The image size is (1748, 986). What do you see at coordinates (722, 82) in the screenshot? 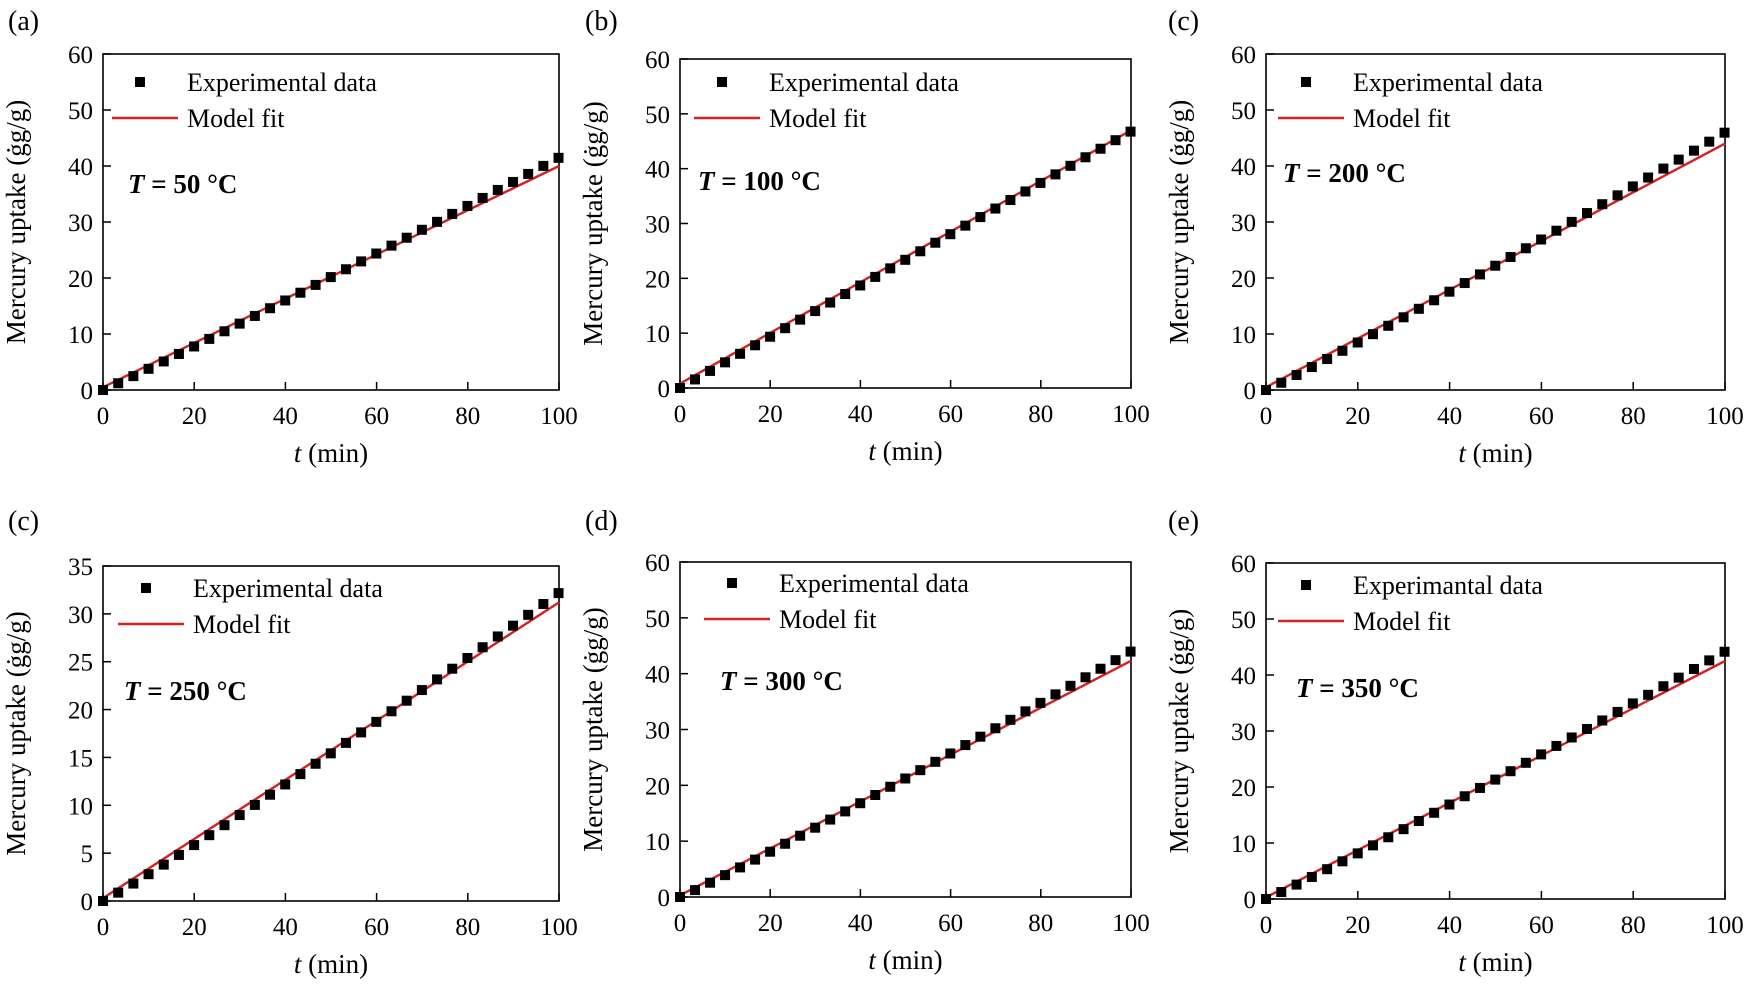
I see `legend-marker-experimental` at bounding box center [722, 82].